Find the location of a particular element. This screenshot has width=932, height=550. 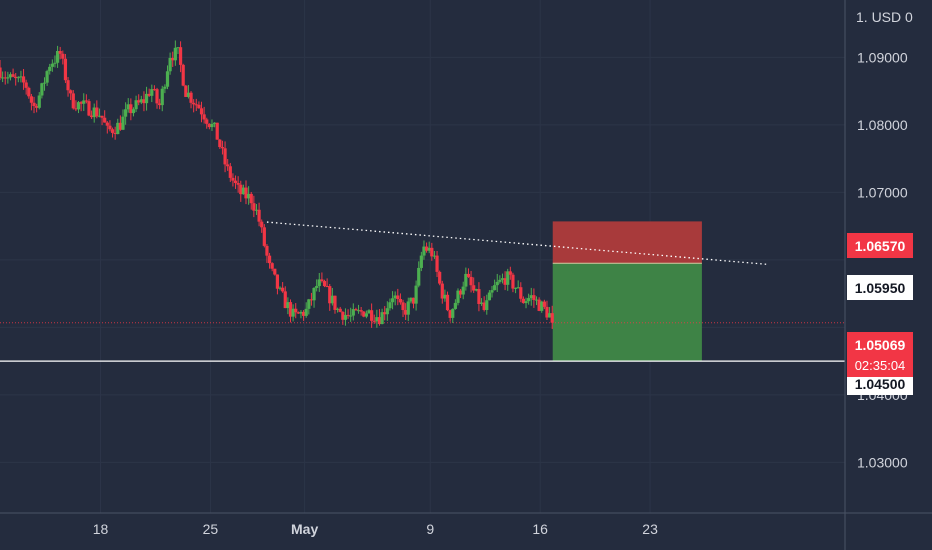

x-tick-label: 23 is located at coordinates (650, 529).